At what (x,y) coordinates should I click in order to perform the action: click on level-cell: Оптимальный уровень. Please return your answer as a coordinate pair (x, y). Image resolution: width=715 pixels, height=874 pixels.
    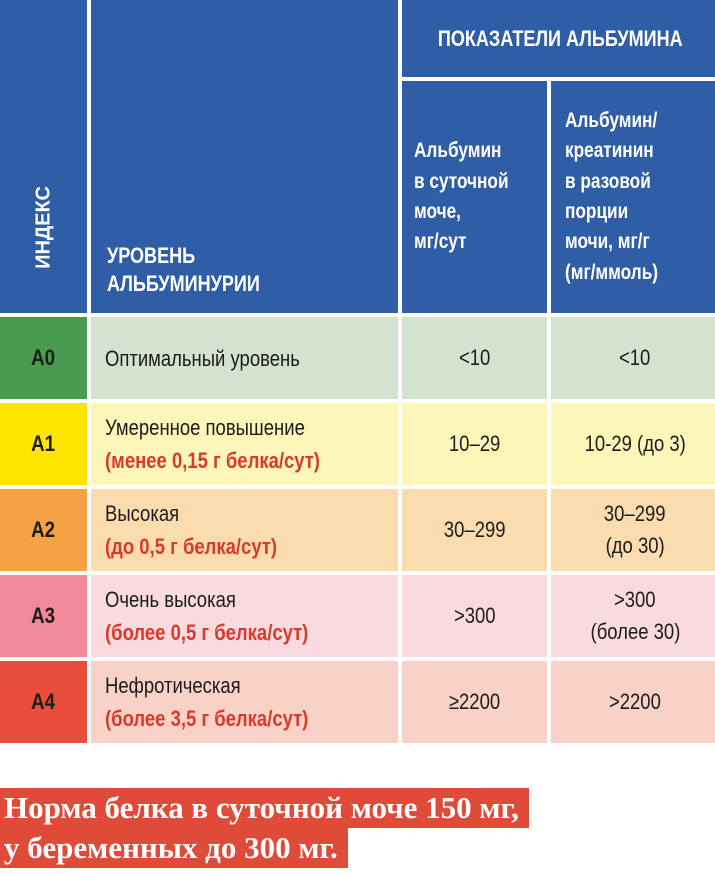
    Looking at the image, I should click on (244, 358).